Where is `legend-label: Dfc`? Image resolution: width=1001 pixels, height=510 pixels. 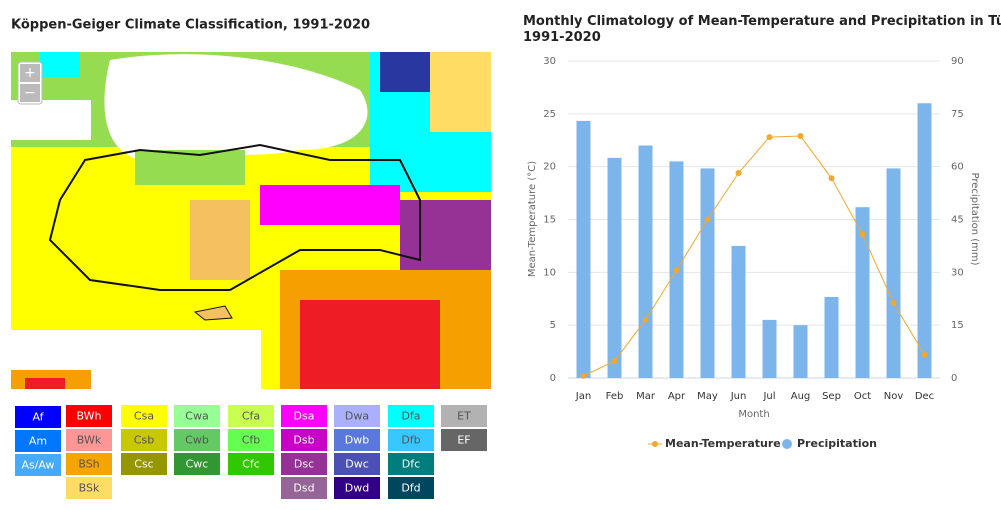 legend-label: Dfc is located at coordinates (411, 464).